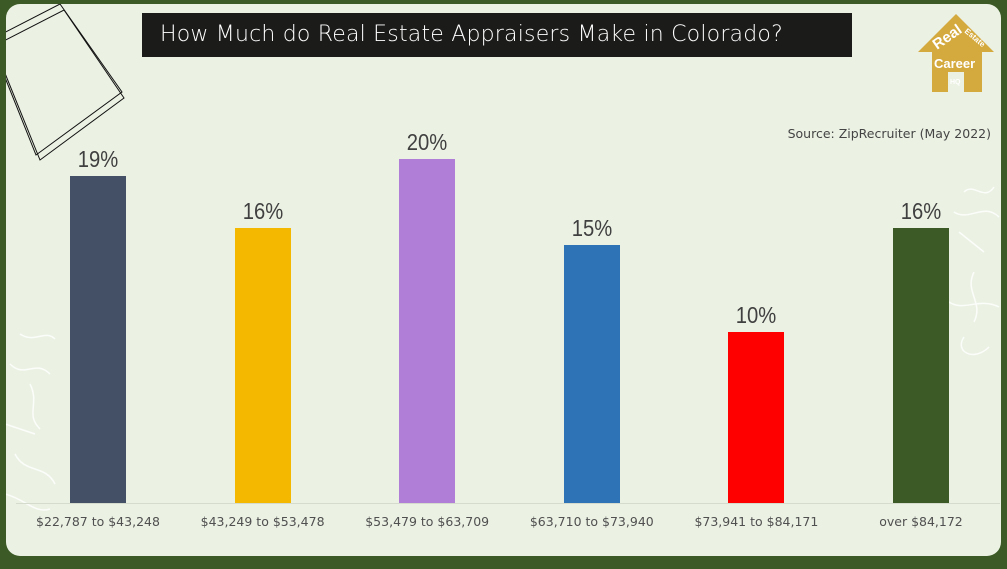 The image size is (1007, 569). What do you see at coordinates (756, 314) in the screenshot?
I see `bar-value-label: 10%` at bounding box center [756, 314].